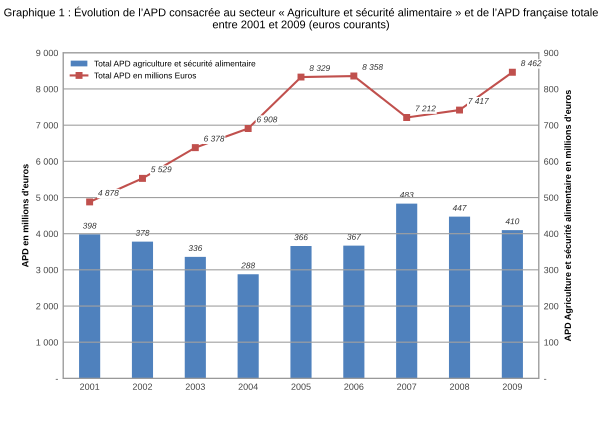 Image resolution: width=602 pixels, height=440 pixels. What do you see at coordinates (47, 161) in the screenshot?
I see `y-tick-label: 6 000` at bounding box center [47, 161].